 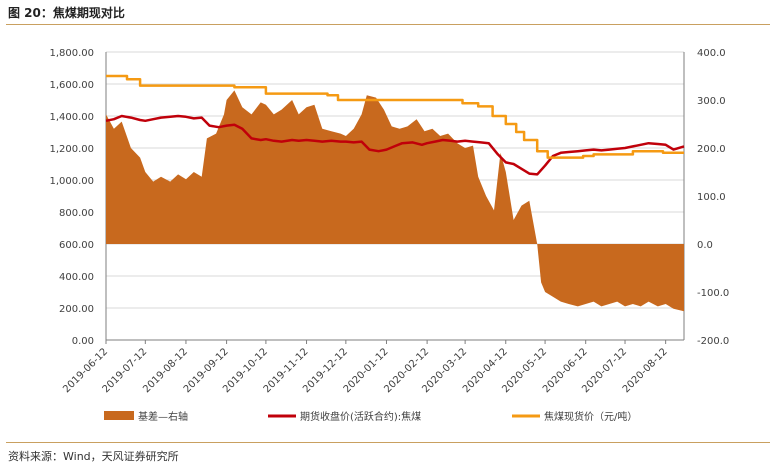 What do you see at coordinates (71, 85) in the screenshot?
I see `left-axis-tick-label: 1,600.00` at bounding box center [71, 85].